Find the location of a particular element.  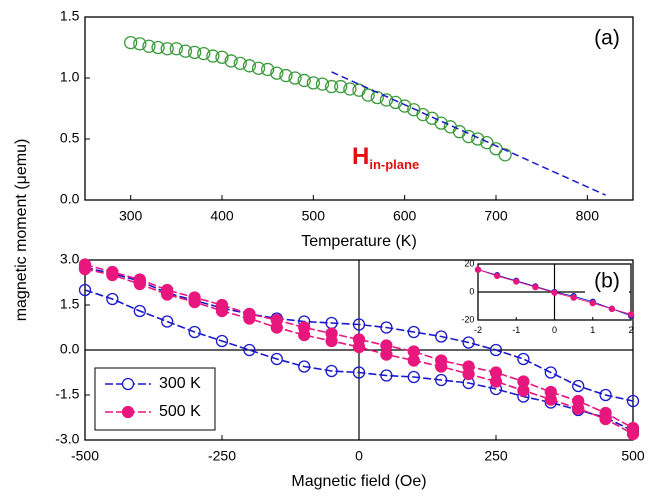

y-tick-label: -20 is located at coordinates (467, 319).